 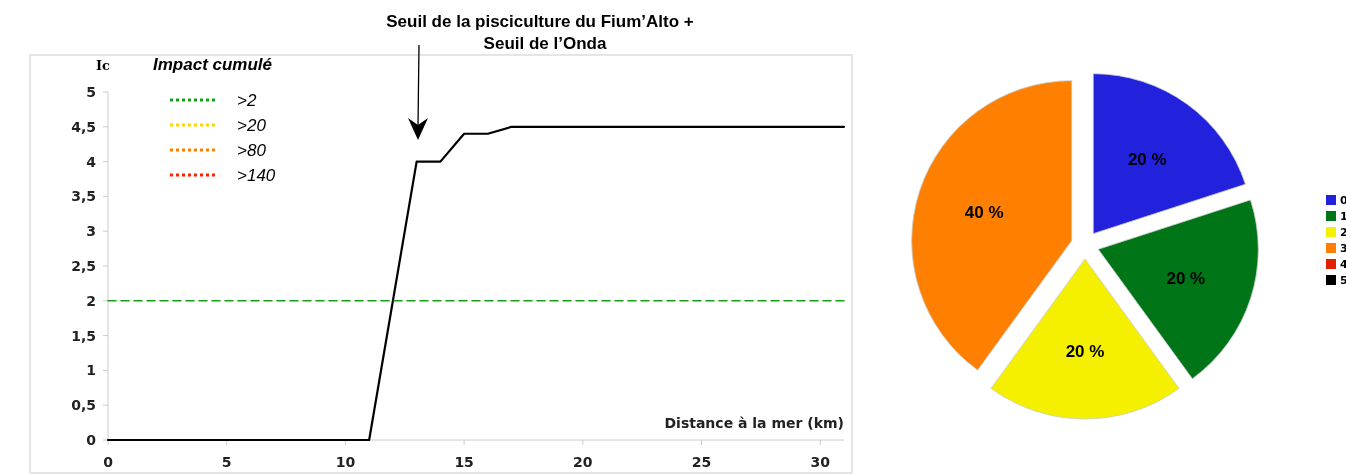 I want to click on x-axis-title: Distance à la mer (km), so click(x=754, y=423).